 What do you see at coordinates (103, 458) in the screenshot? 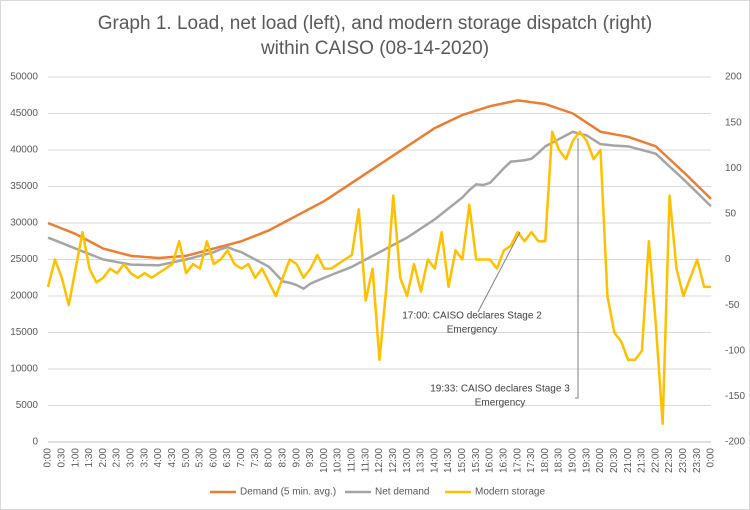
I see `x-tick-label: 2:00` at bounding box center [103, 458].